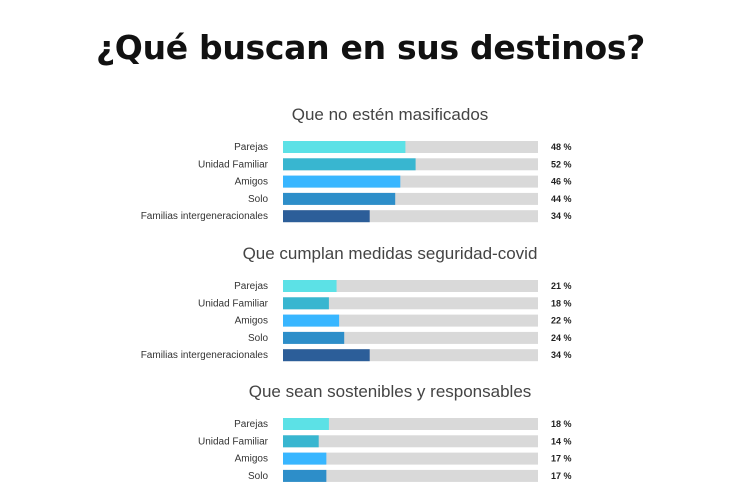  I want to click on value-label: 44 %, so click(561, 199).